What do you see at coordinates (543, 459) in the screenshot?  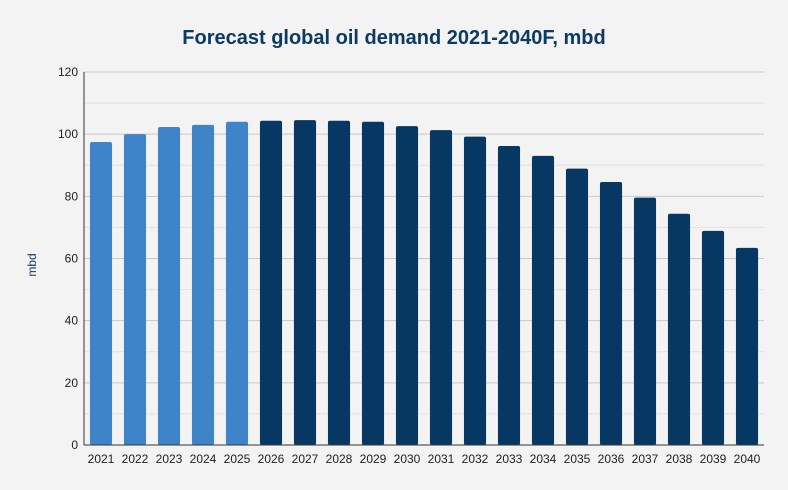 I see `x-tick-label: 2034` at bounding box center [543, 459].